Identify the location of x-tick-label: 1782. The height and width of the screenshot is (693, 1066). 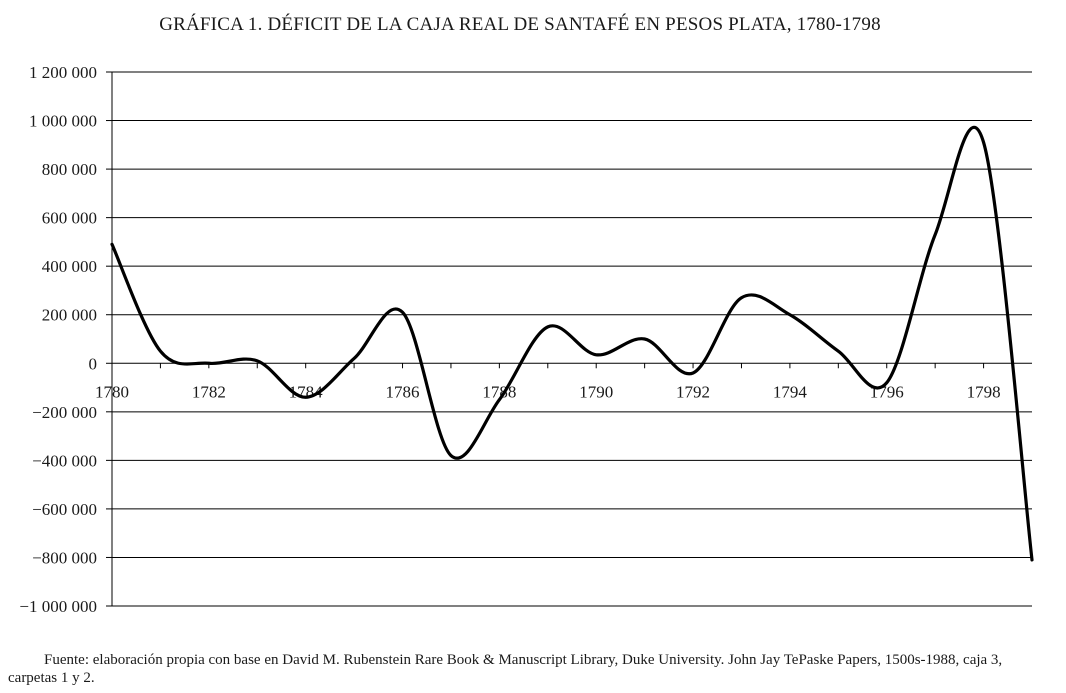
(209, 391).